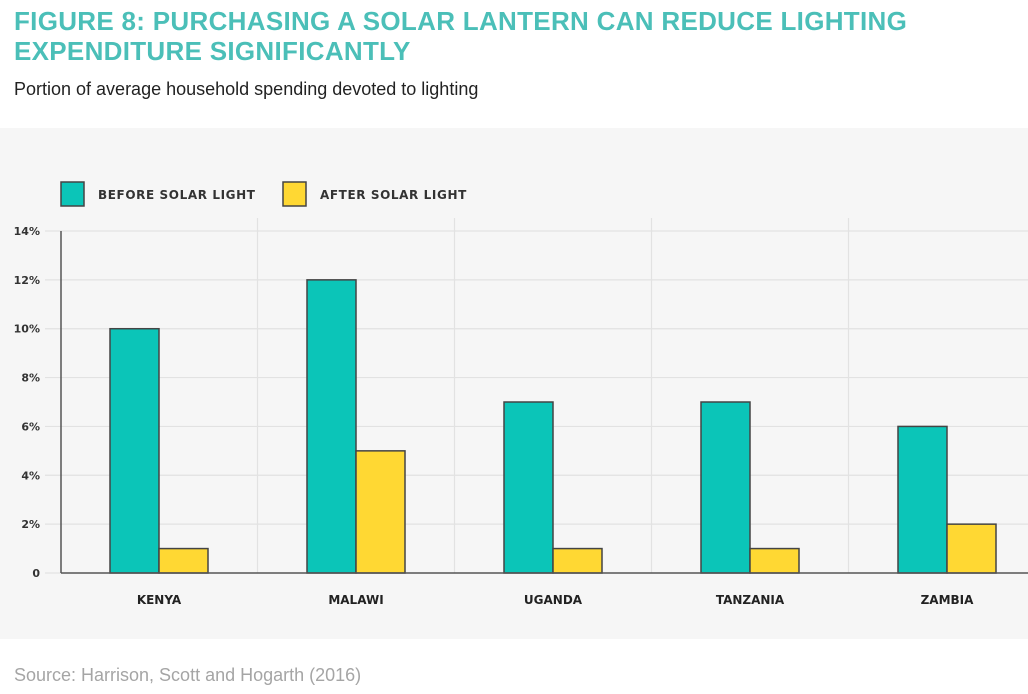 This screenshot has width=1028, height=694. I want to click on x-tick-label: UGANDA, so click(553, 600).